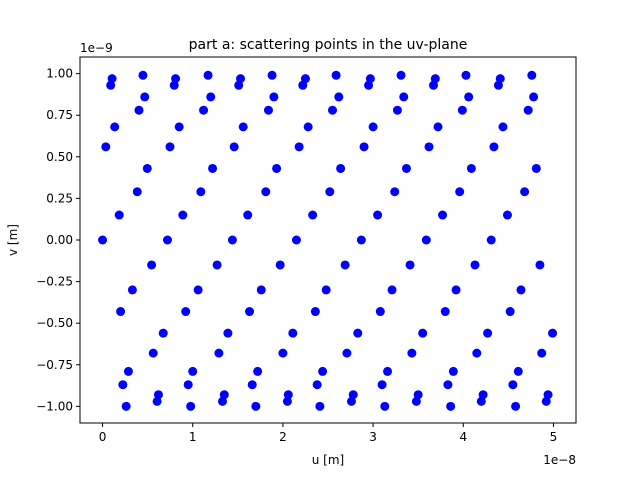 This screenshot has width=640, height=480. Describe the element at coordinates (59, 157) in the screenshot. I see `y-tick-label-6: 0.50` at that location.